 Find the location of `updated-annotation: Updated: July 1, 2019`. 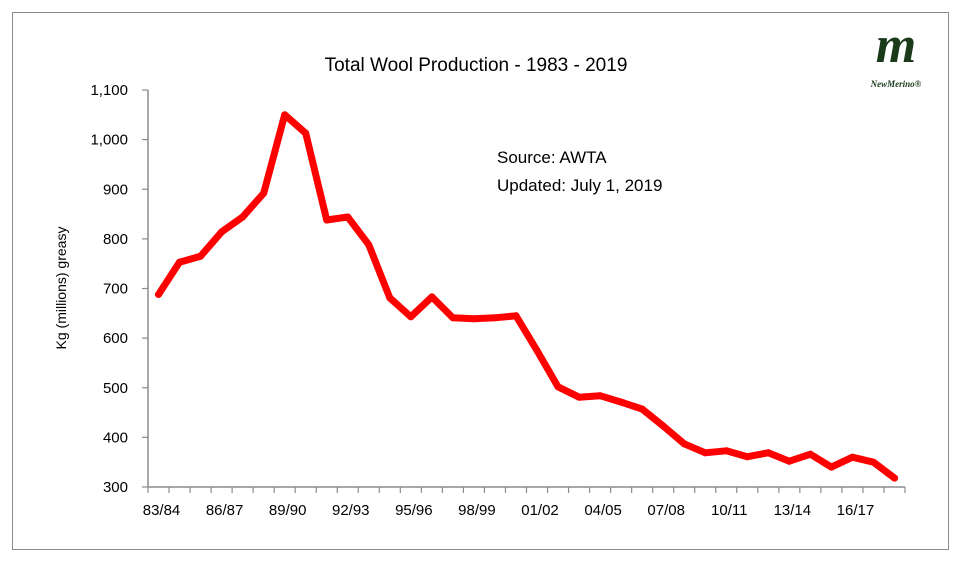

updated-annotation: Updated: July 1, 2019 is located at coordinates (579, 185).